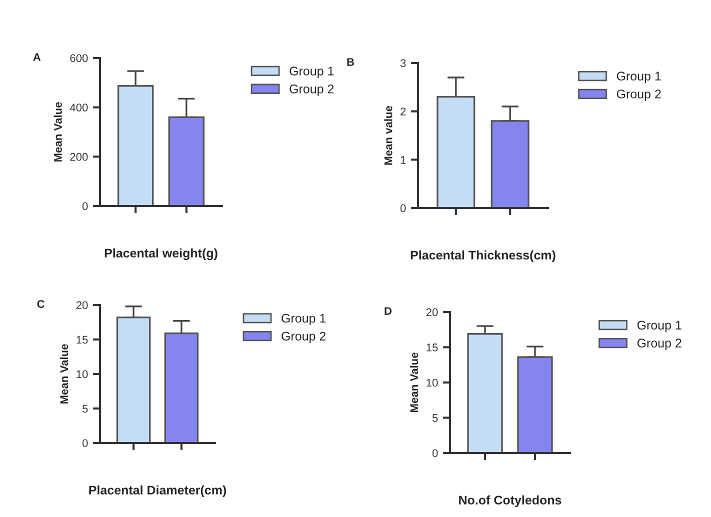 This screenshot has height=517, width=711. I want to click on chart-title: B, so click(350, 62).